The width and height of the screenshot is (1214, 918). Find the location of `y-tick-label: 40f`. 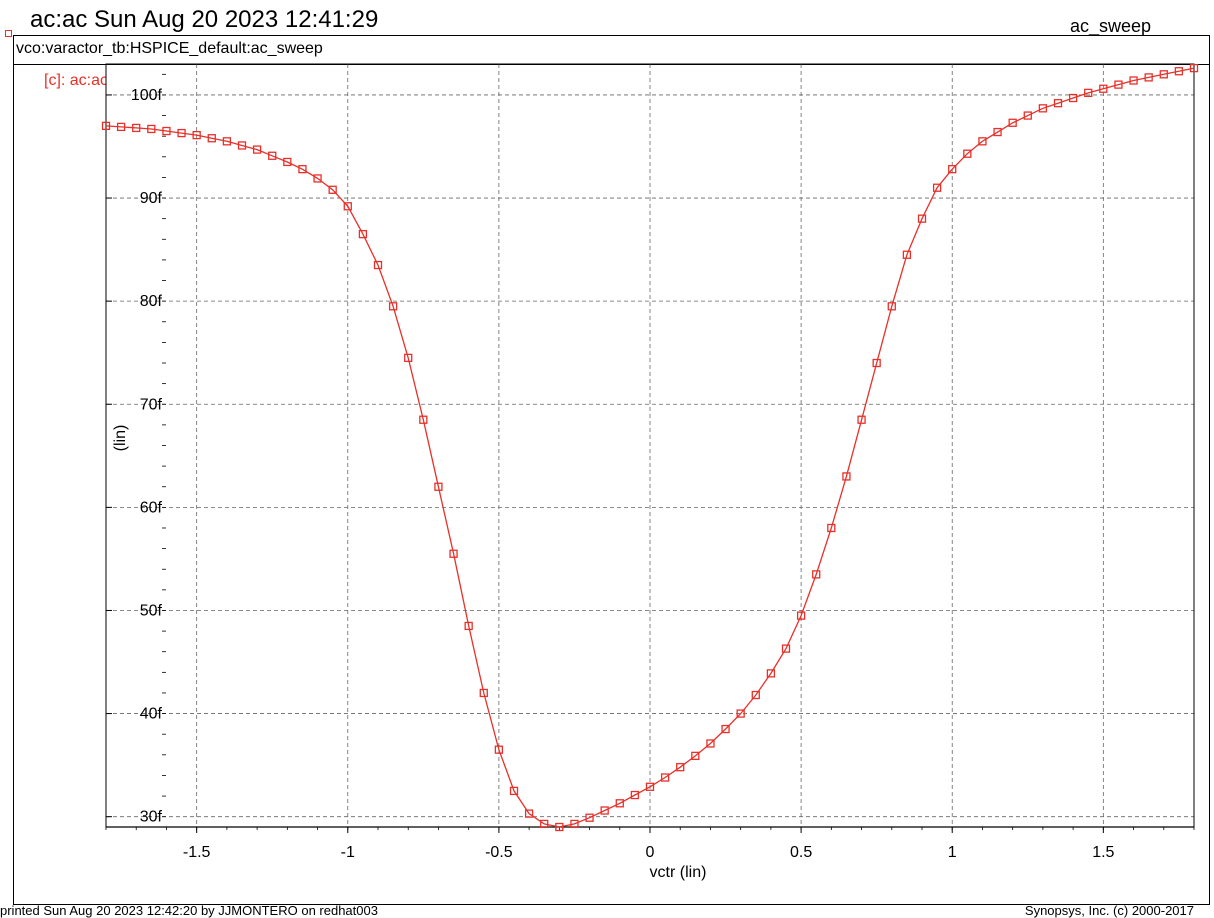

y-tick-label: 40f is located at coordinates (151, 714).